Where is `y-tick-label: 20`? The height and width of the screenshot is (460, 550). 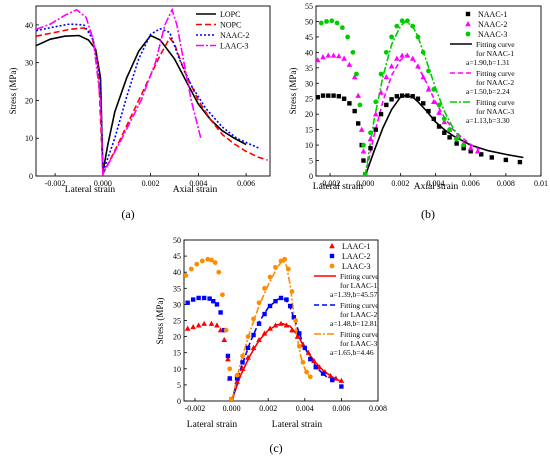
y-tick-label: 20 is located at coordinates (177, 337).